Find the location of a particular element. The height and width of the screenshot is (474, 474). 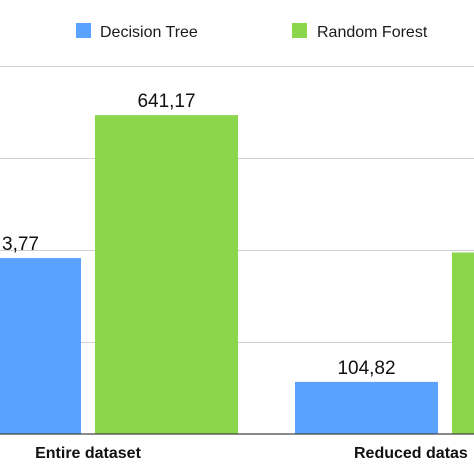

category-label-reduced-dataset: Reduced datas is located at coordinates (411, 453).